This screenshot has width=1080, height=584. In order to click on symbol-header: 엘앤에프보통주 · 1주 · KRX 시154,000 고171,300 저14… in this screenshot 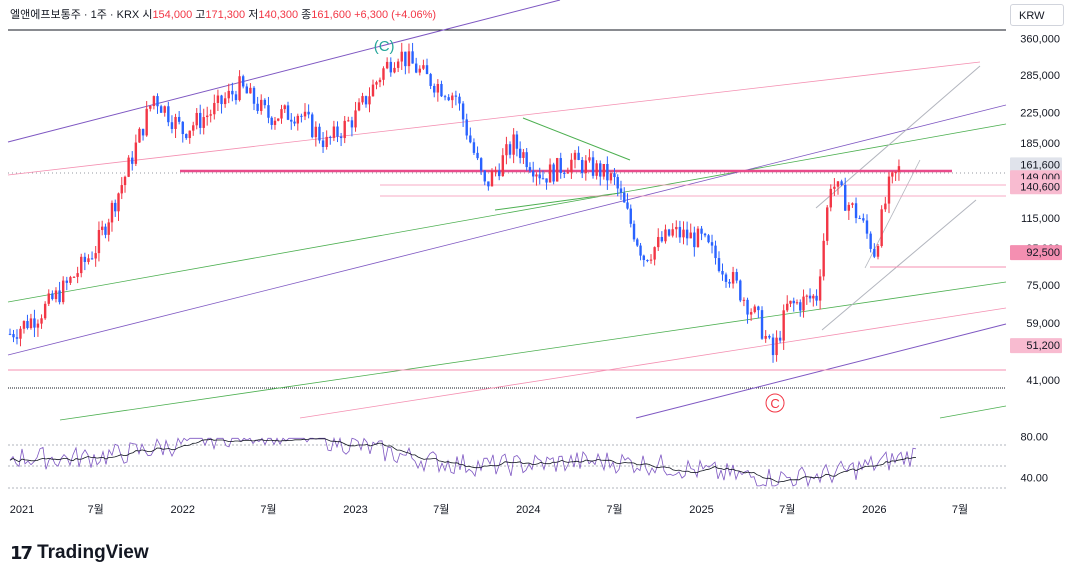, I will do `click(223, 14)`.